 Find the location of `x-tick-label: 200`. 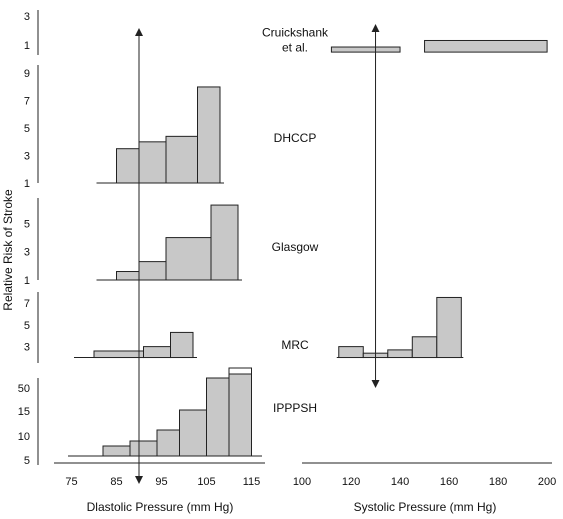

x-tick-label: 200 is located at coordinates (547, 482).